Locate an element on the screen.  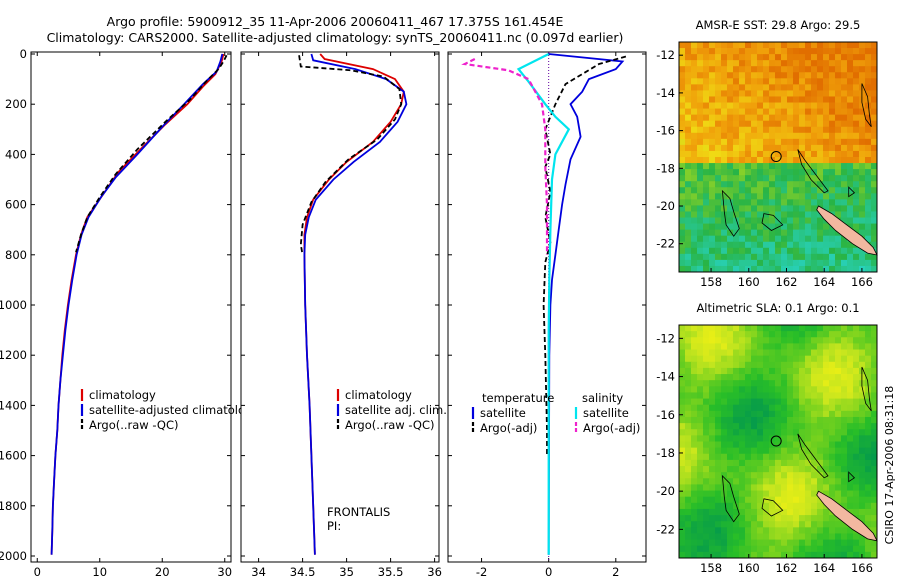
sst-ytick-label: -20 is located at coordinates (665, 206).